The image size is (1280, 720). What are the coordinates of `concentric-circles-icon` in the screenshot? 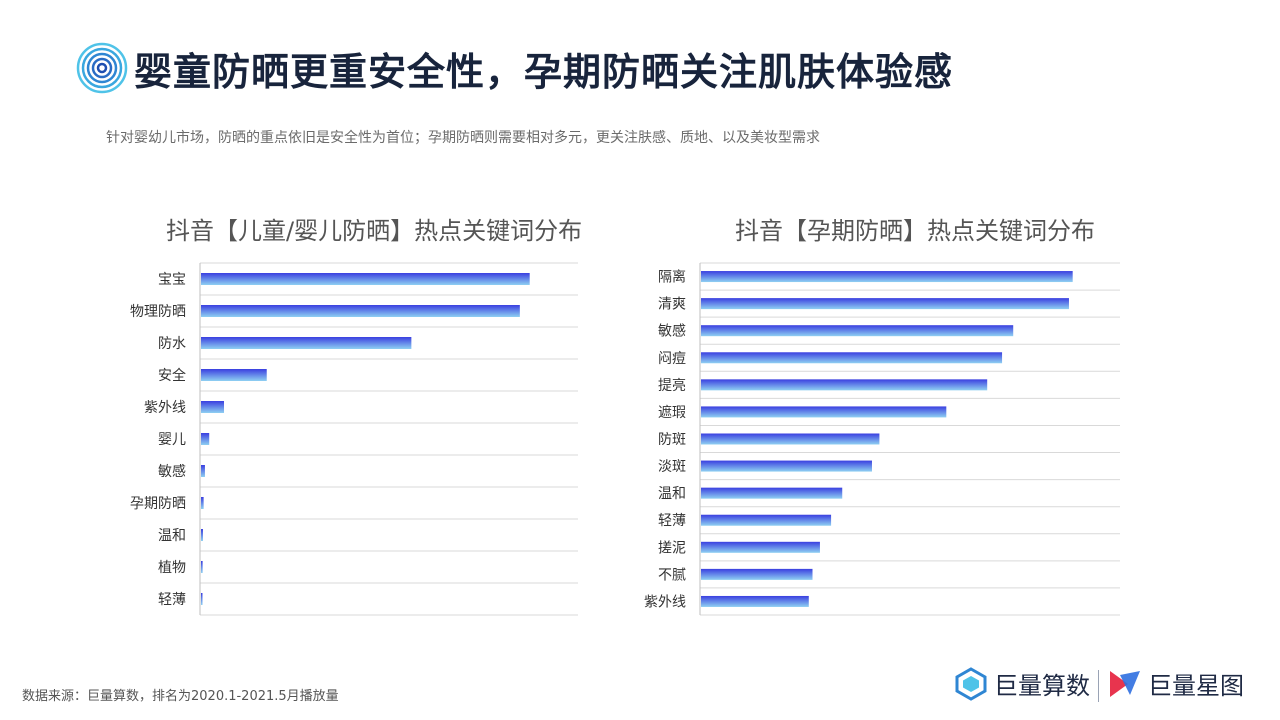 It's located at (102, 68).